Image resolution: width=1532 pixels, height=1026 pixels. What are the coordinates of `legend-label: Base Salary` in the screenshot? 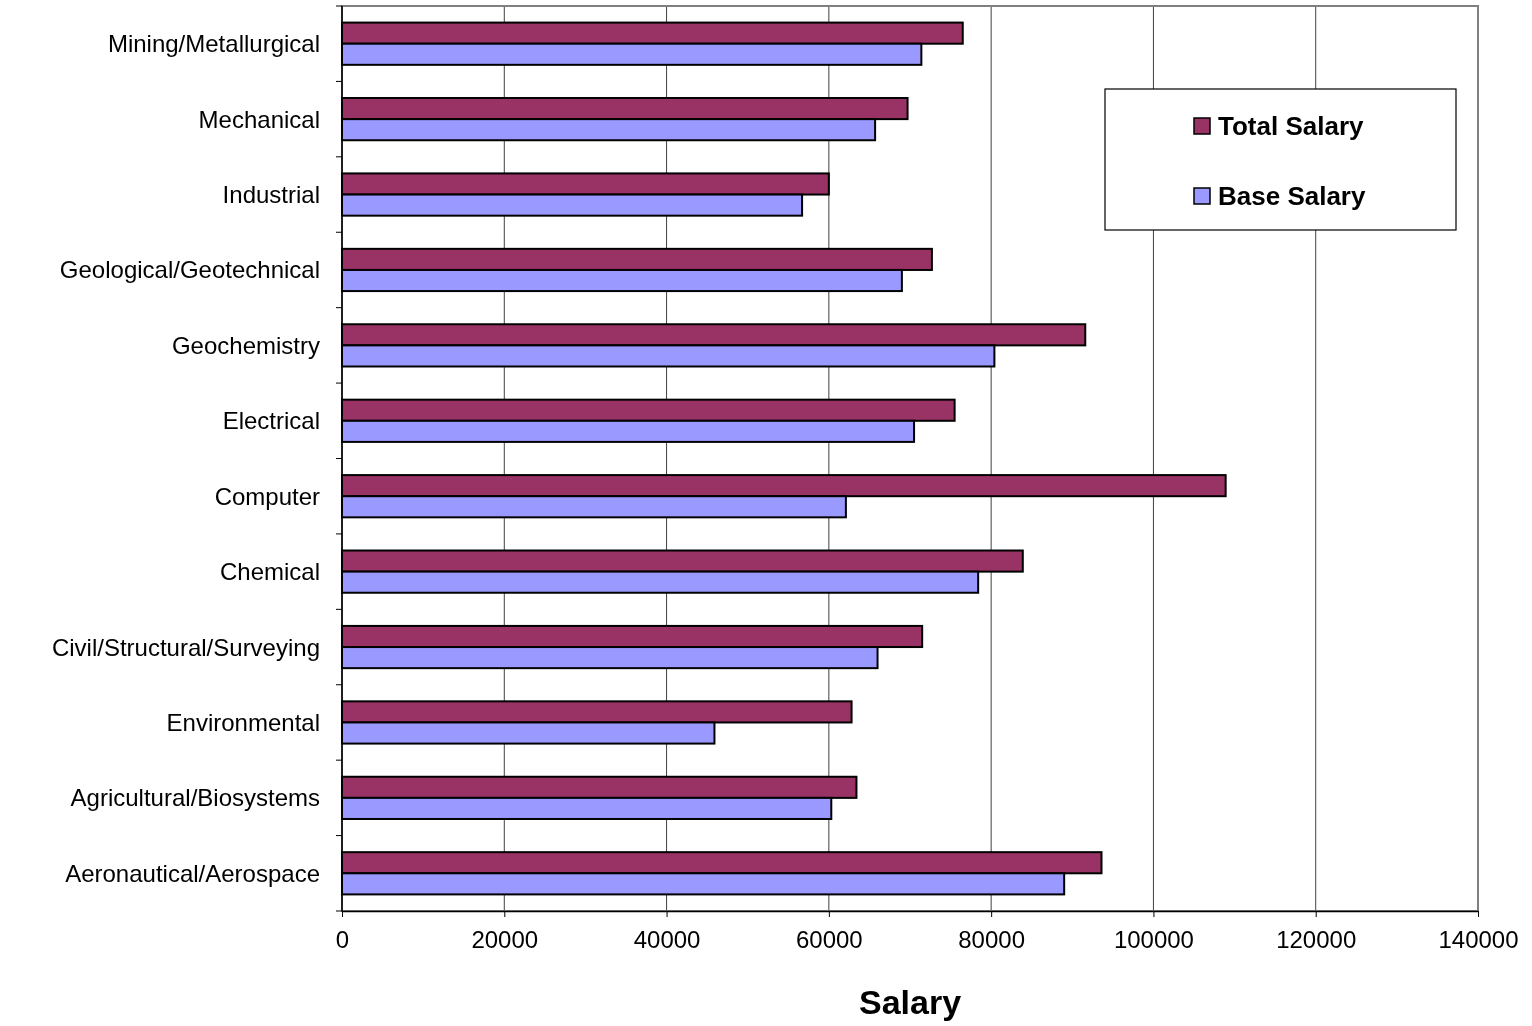 It's located at (1292, 196).